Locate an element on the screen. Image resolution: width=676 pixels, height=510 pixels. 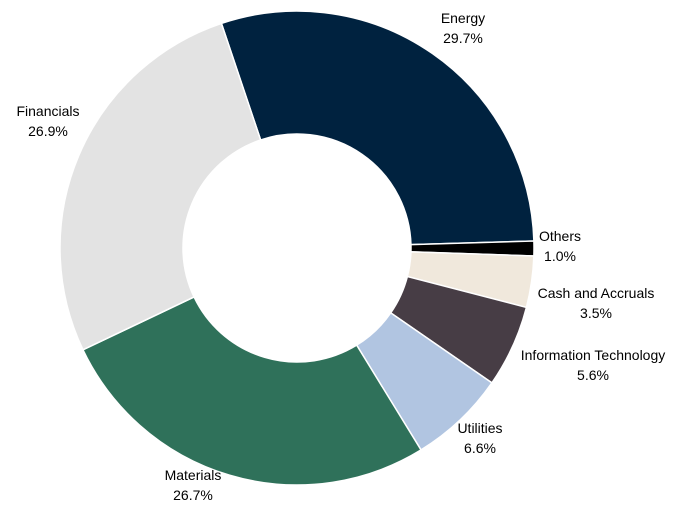
slice-label-name: Cash and Accruals is located at coordinates (596, 293).